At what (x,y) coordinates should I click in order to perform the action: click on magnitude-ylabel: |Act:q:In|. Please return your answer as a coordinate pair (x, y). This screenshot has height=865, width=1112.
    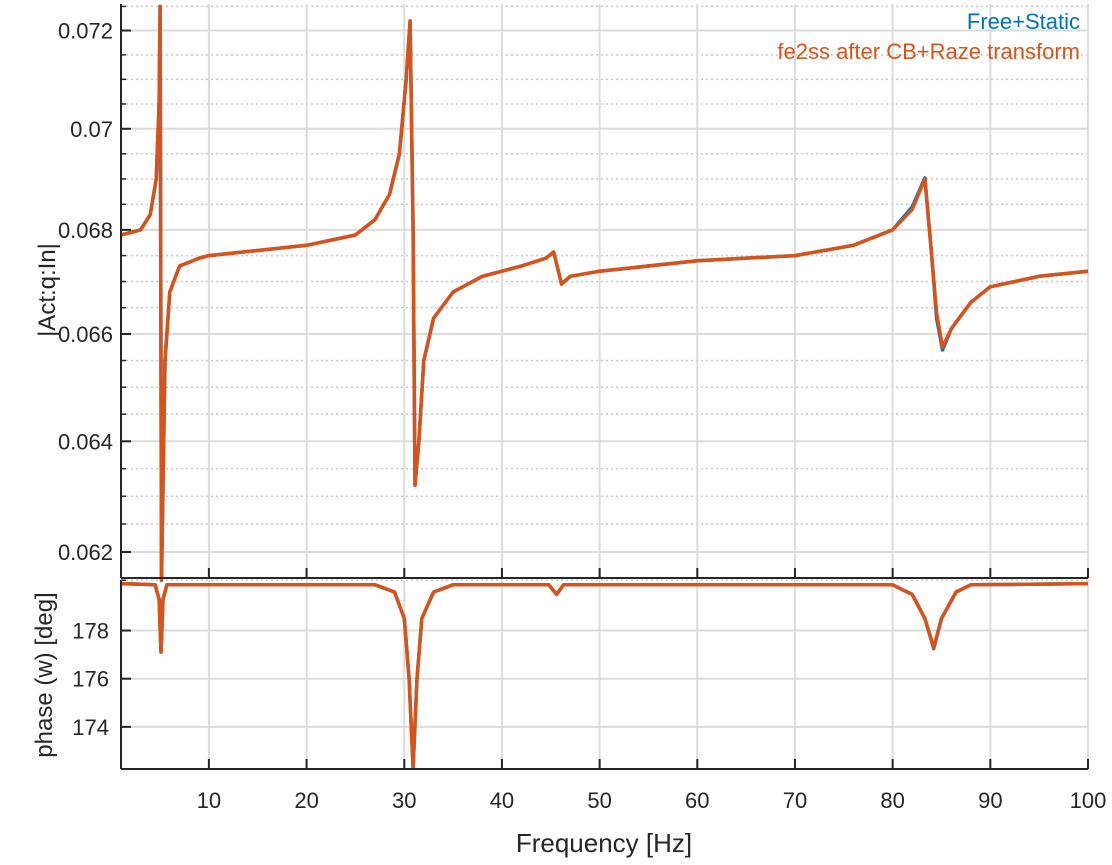
    Looking at the image, I should click on (47, 290).